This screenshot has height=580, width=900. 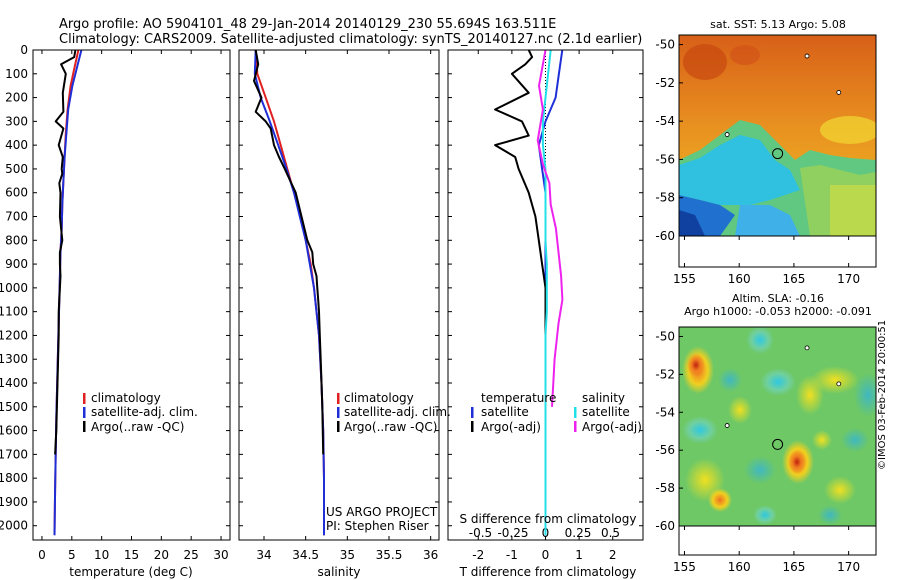 What do you see at coordinates (546, 293) in the screenshot?
I see `series-line-sal-satellite` at bounding box center [546, 293].